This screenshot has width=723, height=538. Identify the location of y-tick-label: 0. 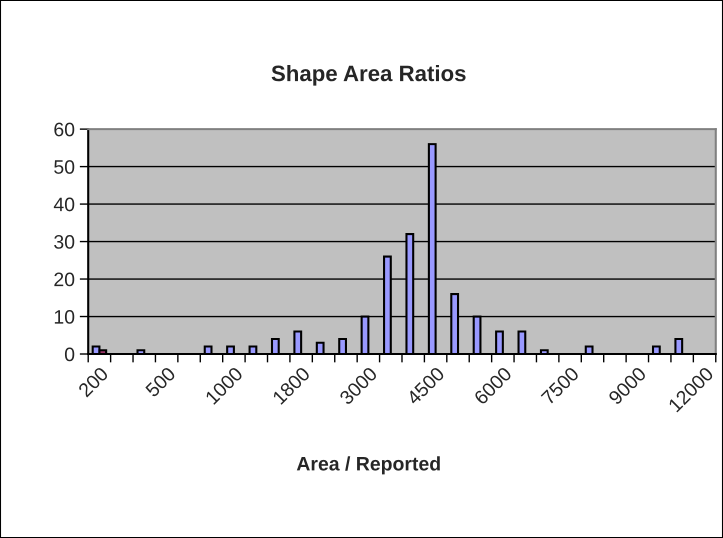
(69, 354).